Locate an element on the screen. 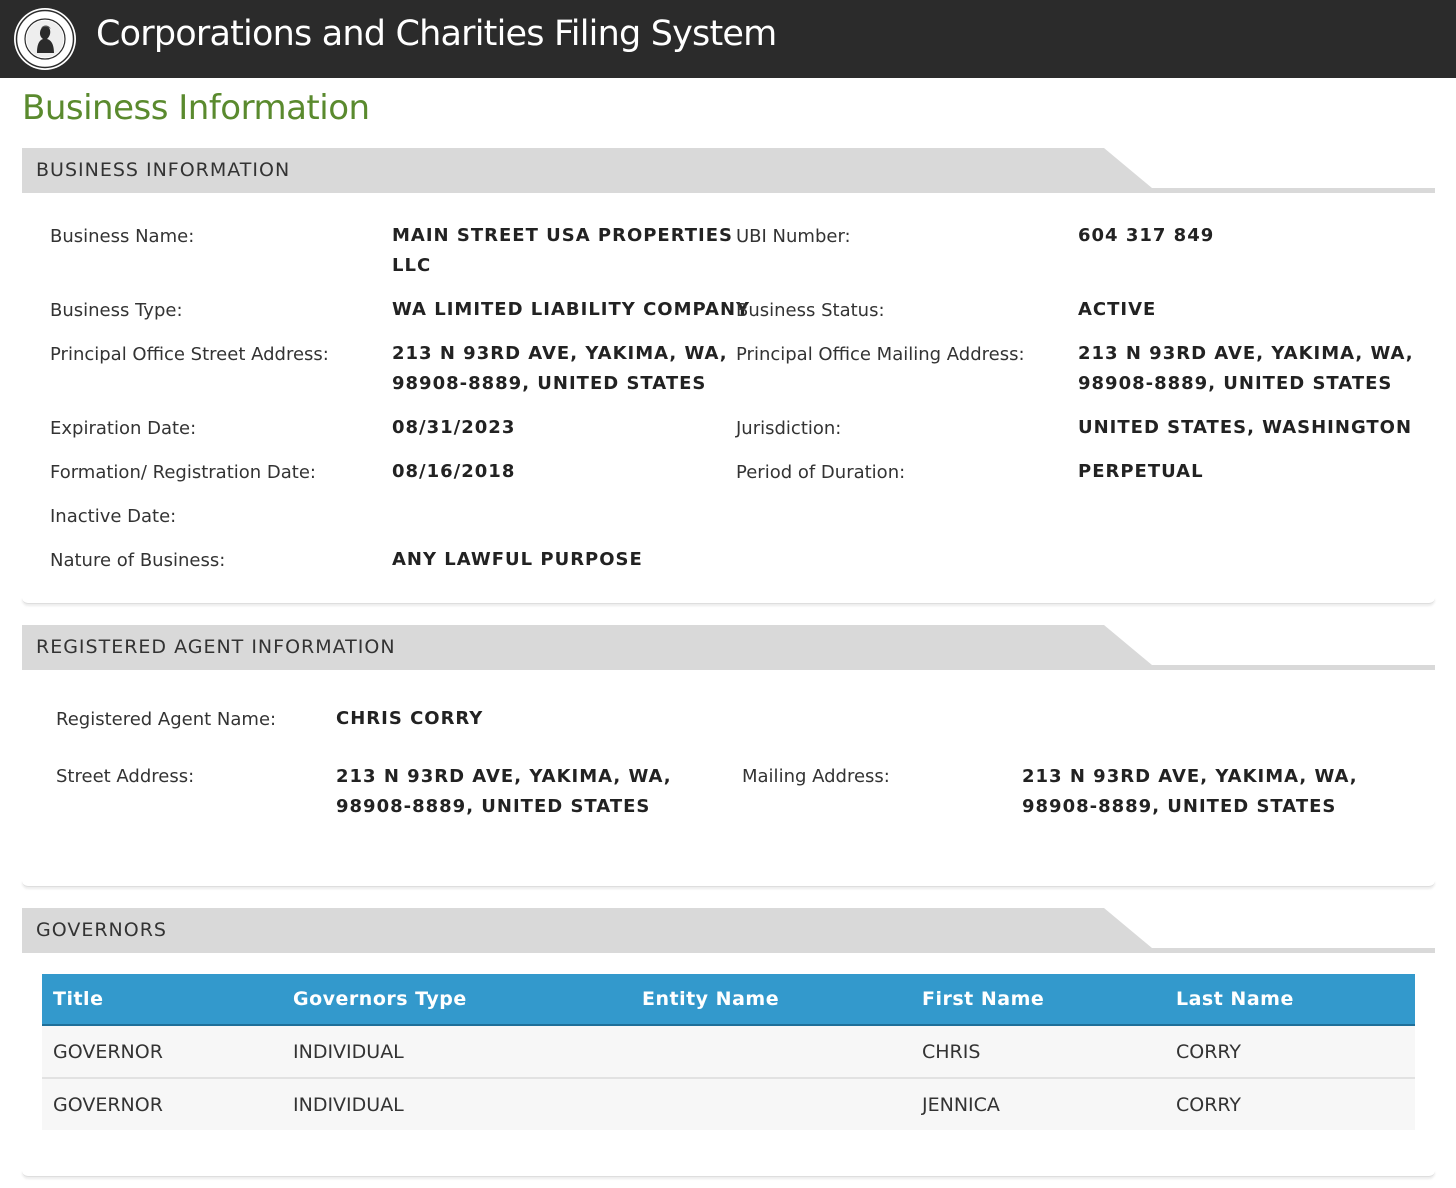  formation-date-value: 08/16/2018 is located at coordinates (454, 471).